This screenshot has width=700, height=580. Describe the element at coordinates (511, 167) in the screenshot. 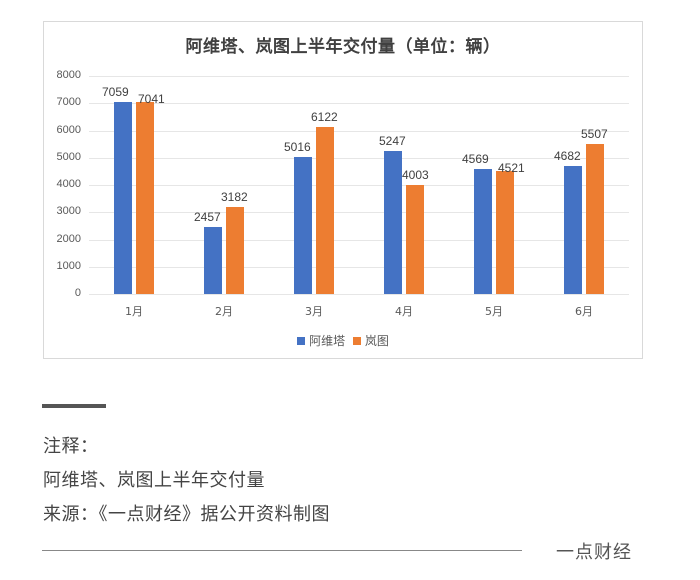

I see `data-label: 4521` at that location.